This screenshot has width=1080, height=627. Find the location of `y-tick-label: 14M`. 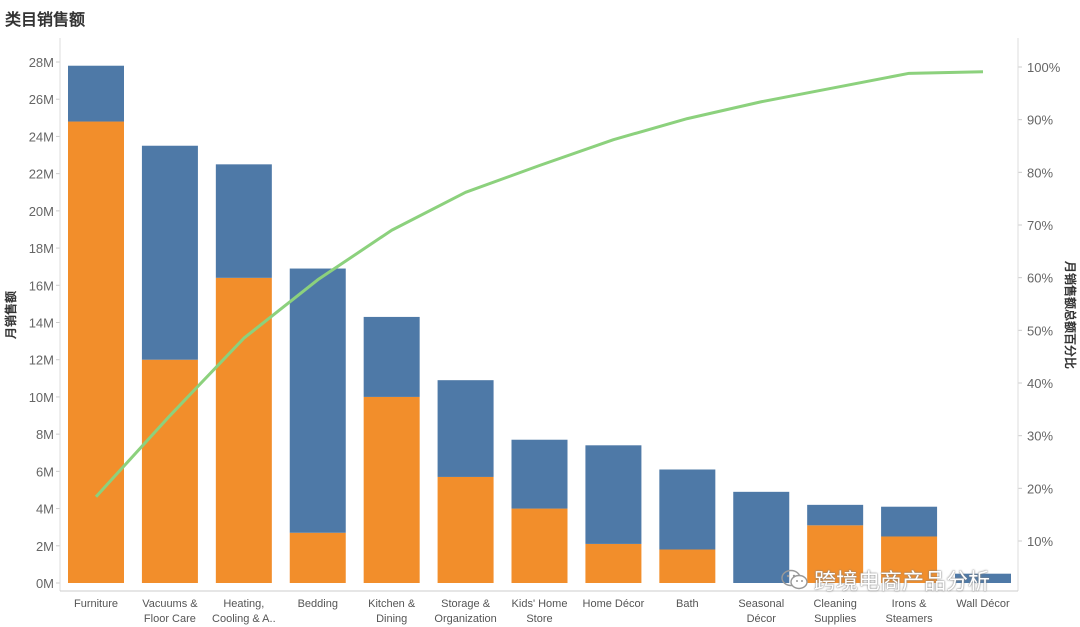

y-tick-label: 14M is located at coordinates (41, 323).